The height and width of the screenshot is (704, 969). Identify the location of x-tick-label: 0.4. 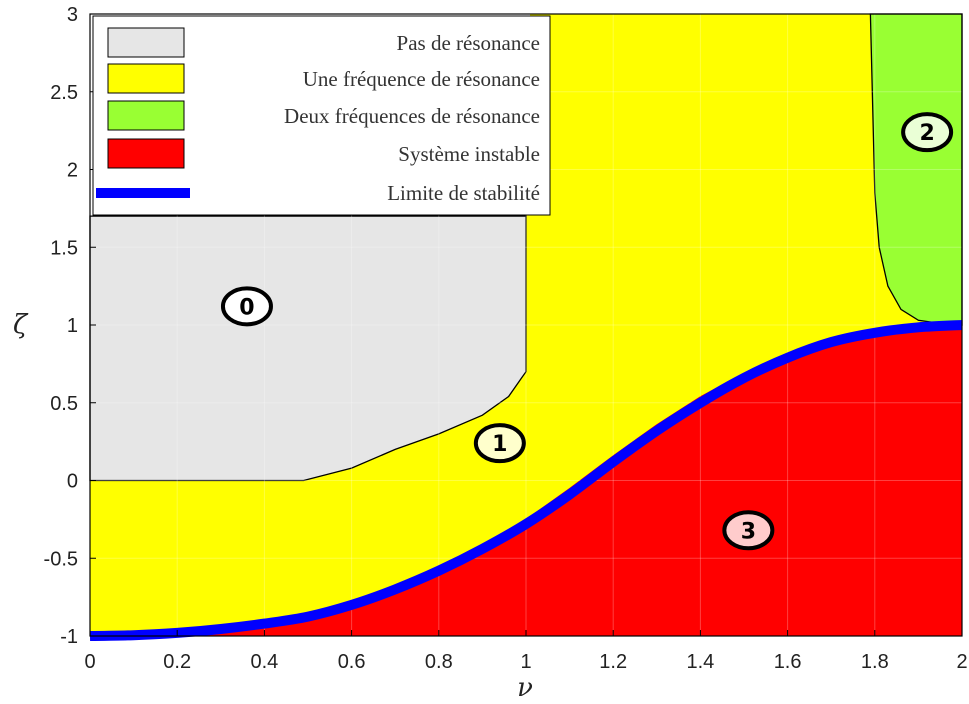
(264, 662).